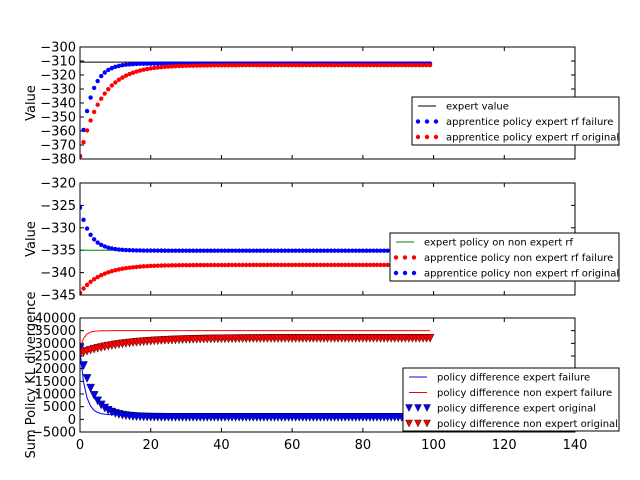 Image resolution: width=640 pixels, height=480 pixels. Describe the element at coordinates (513, 378) in the screenshot. I see `legend-label: policy difference expert failure` at that location.